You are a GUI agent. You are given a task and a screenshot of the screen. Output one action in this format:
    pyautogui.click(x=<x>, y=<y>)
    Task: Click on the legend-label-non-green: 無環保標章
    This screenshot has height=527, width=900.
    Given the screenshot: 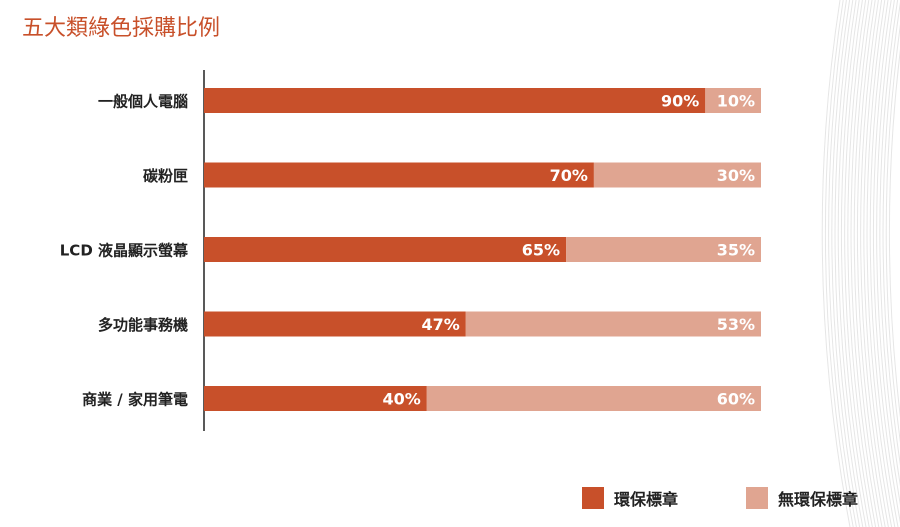 What is the action you would take?
    pyautogui.click(x=818, y=499)
    